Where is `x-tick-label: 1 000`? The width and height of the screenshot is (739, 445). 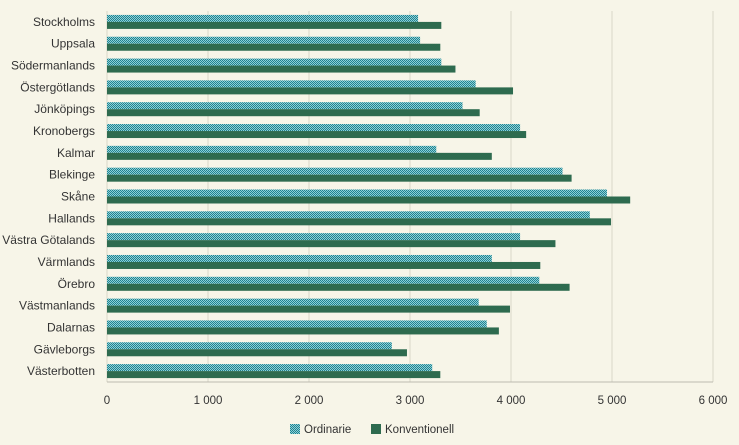
x-tick-label: 1 000 is located at coordinates (208, 401).